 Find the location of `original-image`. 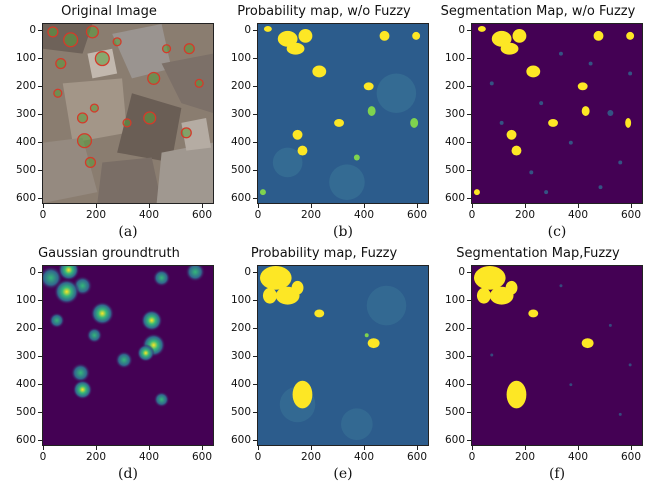

original-image is located at coordinates (128, 113).